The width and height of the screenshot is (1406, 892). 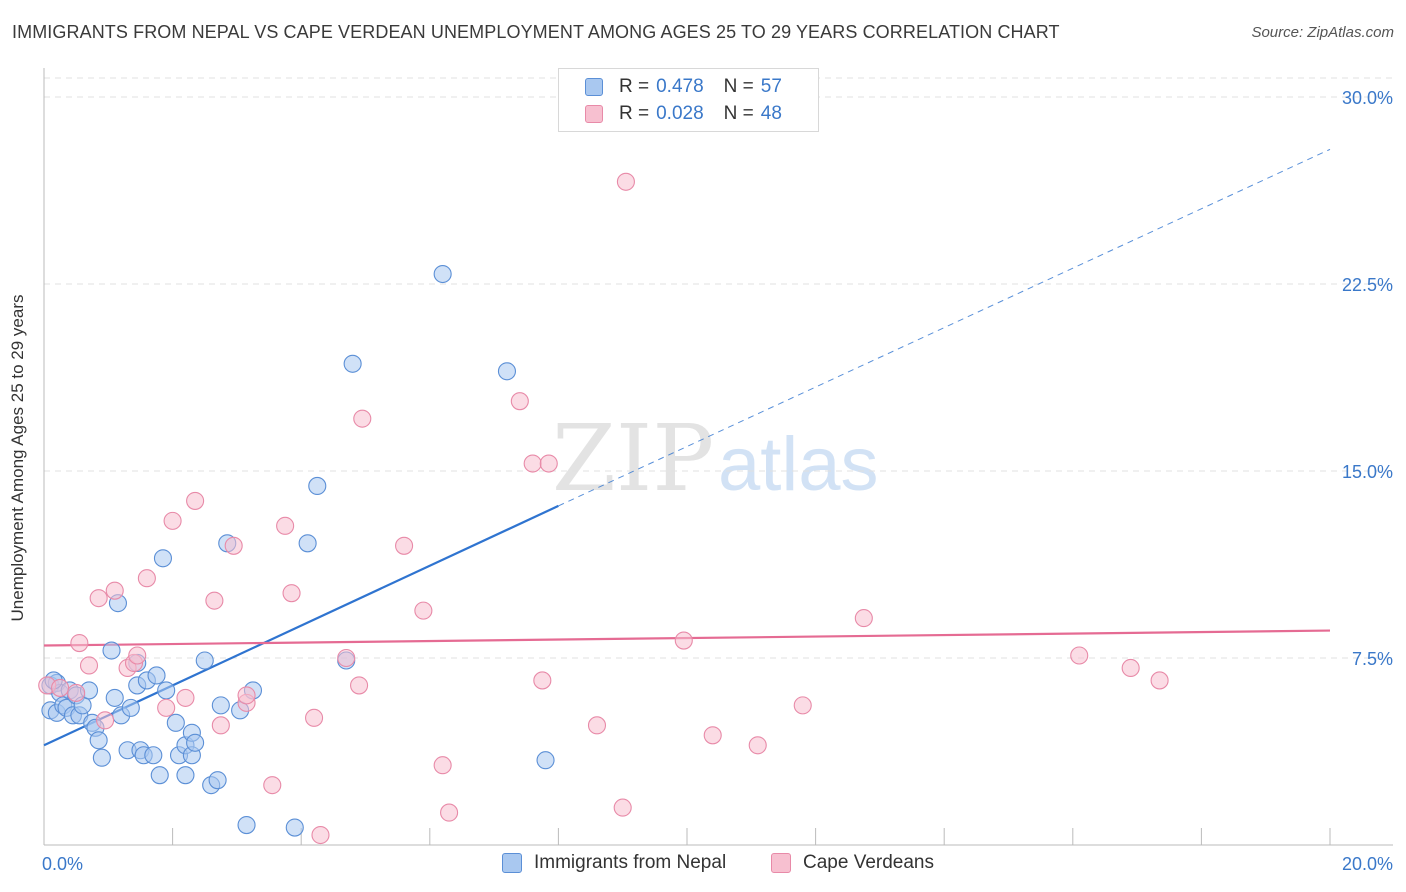 What do you see at coordinates (868, 862) in the screenshot?
I see `legend-label-cape-verdeans: Cape Verdeans` at bounding box center [868, 862].